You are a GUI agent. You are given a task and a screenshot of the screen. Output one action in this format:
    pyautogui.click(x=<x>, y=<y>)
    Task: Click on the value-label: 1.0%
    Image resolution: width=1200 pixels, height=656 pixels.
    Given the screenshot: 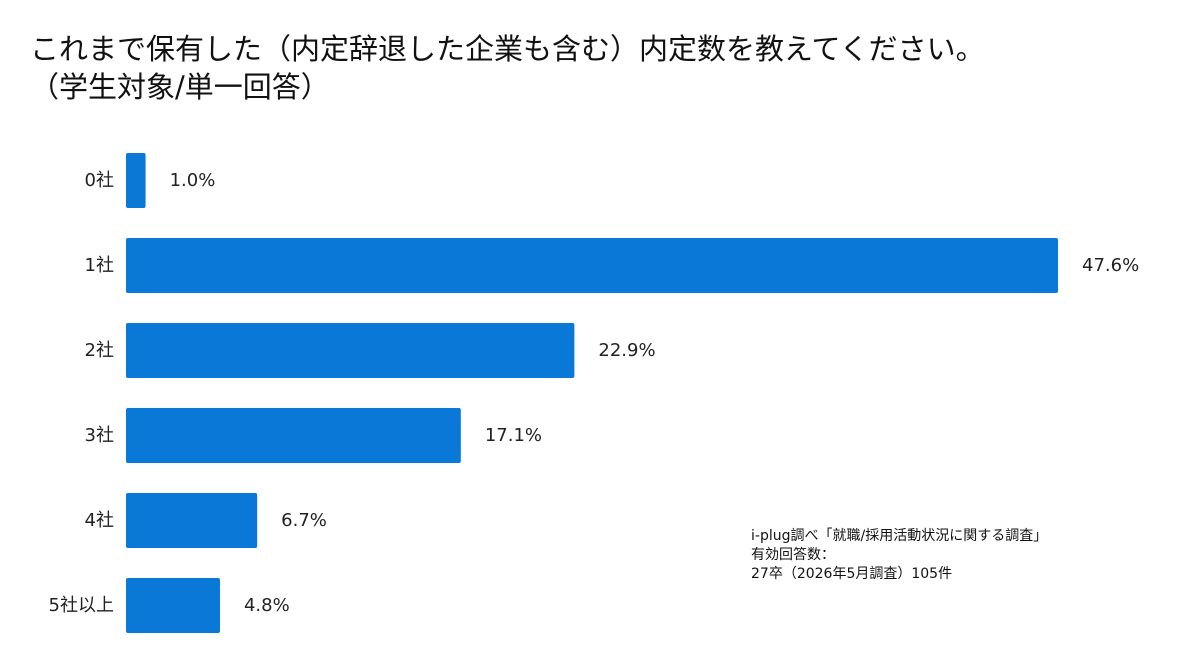 What is the action you would take?
    pyautogui.click(x=193, y=180)
    